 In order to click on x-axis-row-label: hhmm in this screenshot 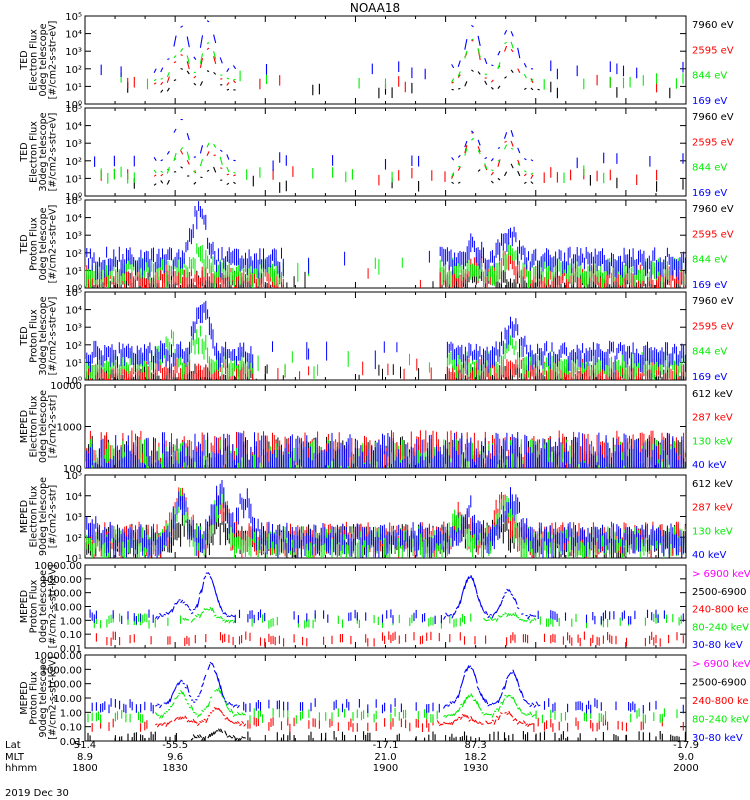, I will do `click(21, 768)`.